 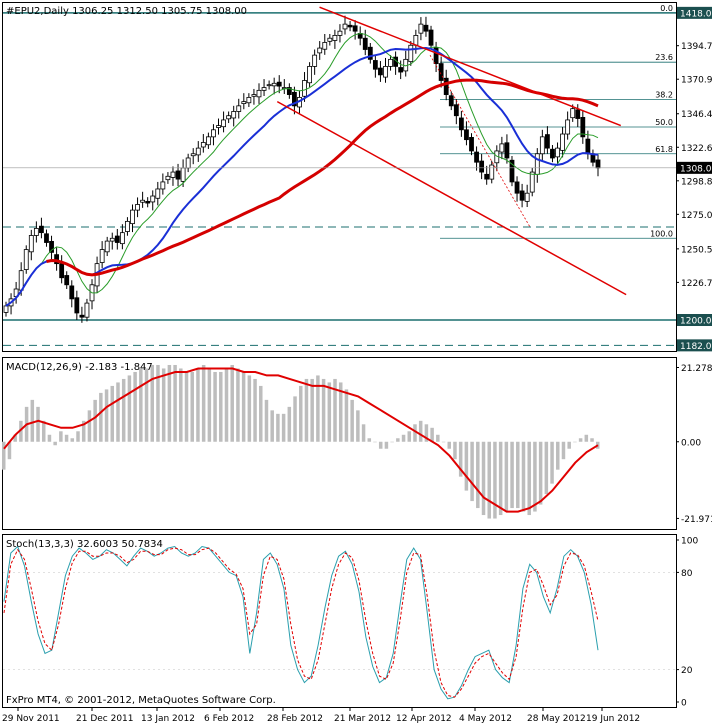 What do you see at coordinates (689, 542) in the screenshot?
I see `stoch-y-tick-label: 100` at bounding box center [689, 542].